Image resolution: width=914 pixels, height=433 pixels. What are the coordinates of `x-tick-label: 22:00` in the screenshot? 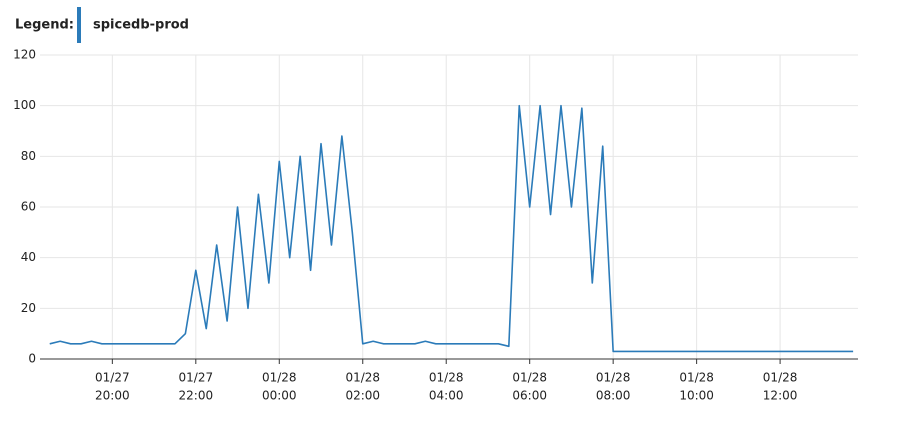 It's located at (196, 396).